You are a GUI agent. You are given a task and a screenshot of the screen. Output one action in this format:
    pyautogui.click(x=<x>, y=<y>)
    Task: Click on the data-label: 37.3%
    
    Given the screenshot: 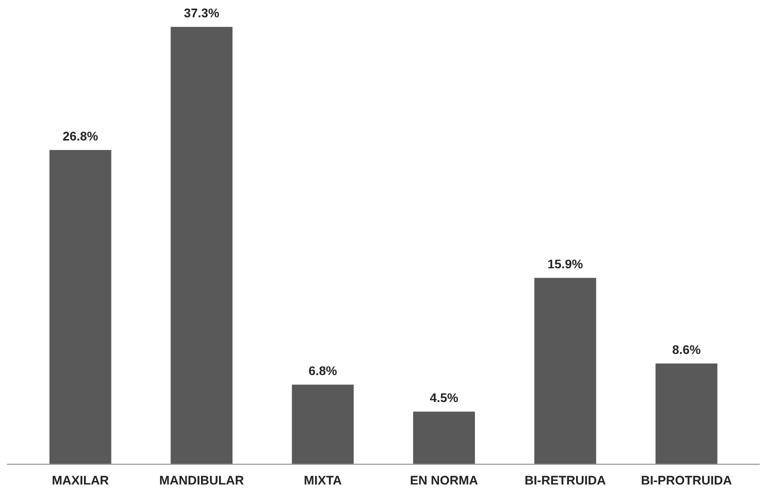 What is the action you would take?
    pyautogui.click(x=201, y=13)
    